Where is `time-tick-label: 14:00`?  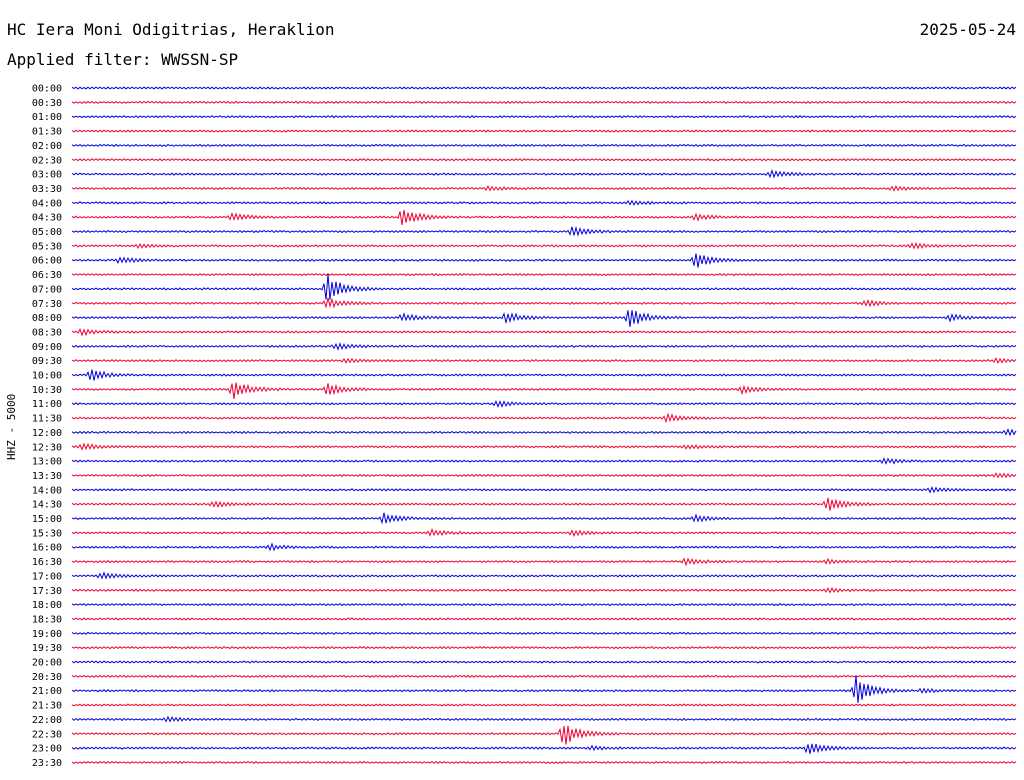
time-tick-label: 14:00 is located at coordinates (47, 490).